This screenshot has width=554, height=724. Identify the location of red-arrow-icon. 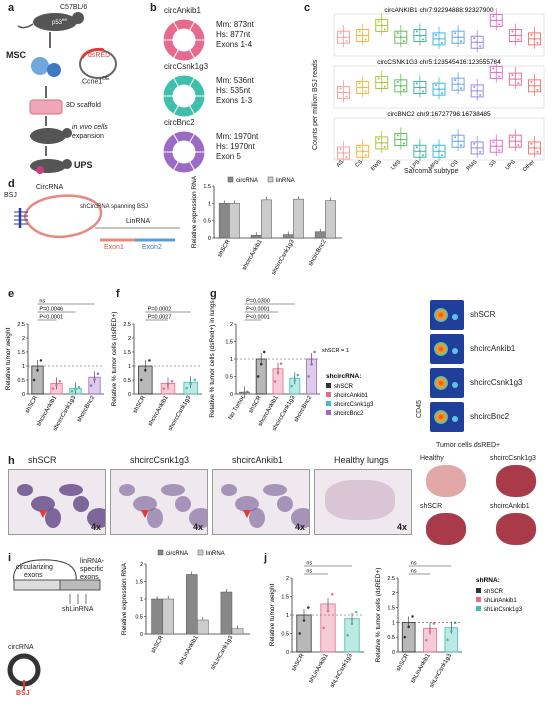
(145, 514).